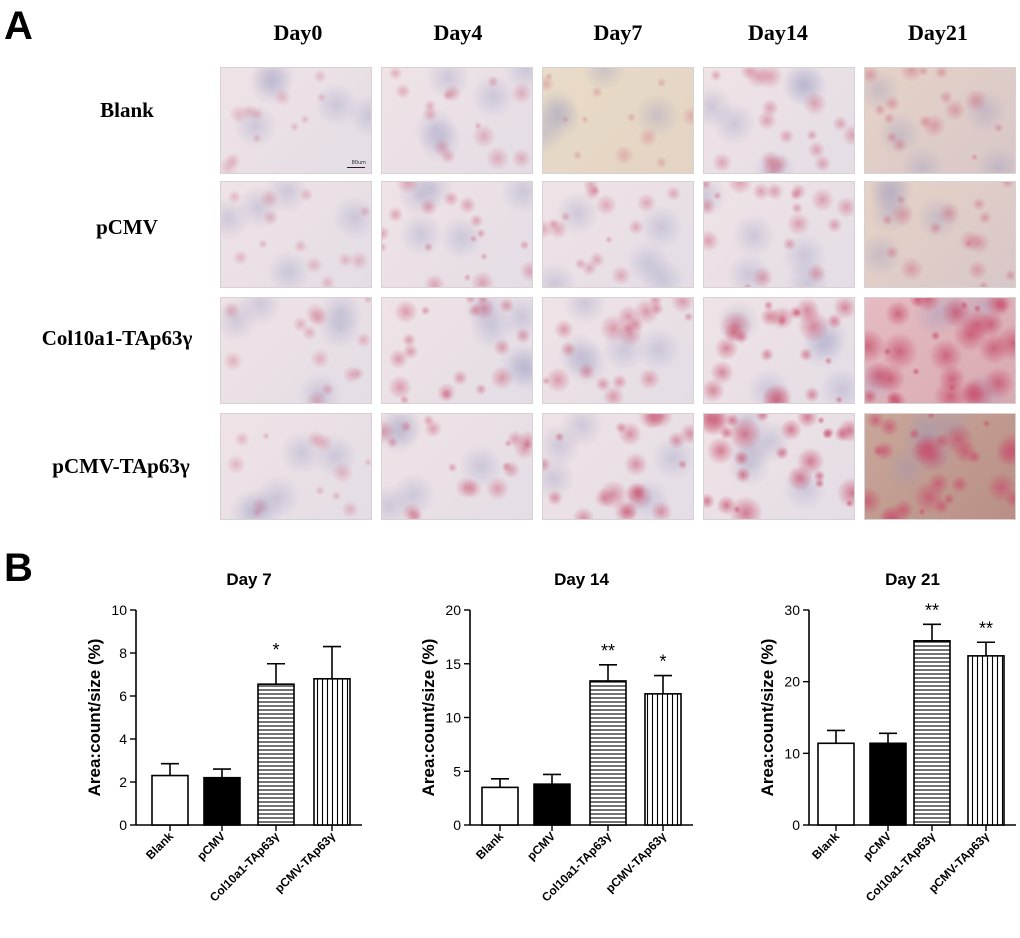  Describe the element at coordinates (457, 120) in the screenshot. I see `micrograph-blank-day4` at that location.